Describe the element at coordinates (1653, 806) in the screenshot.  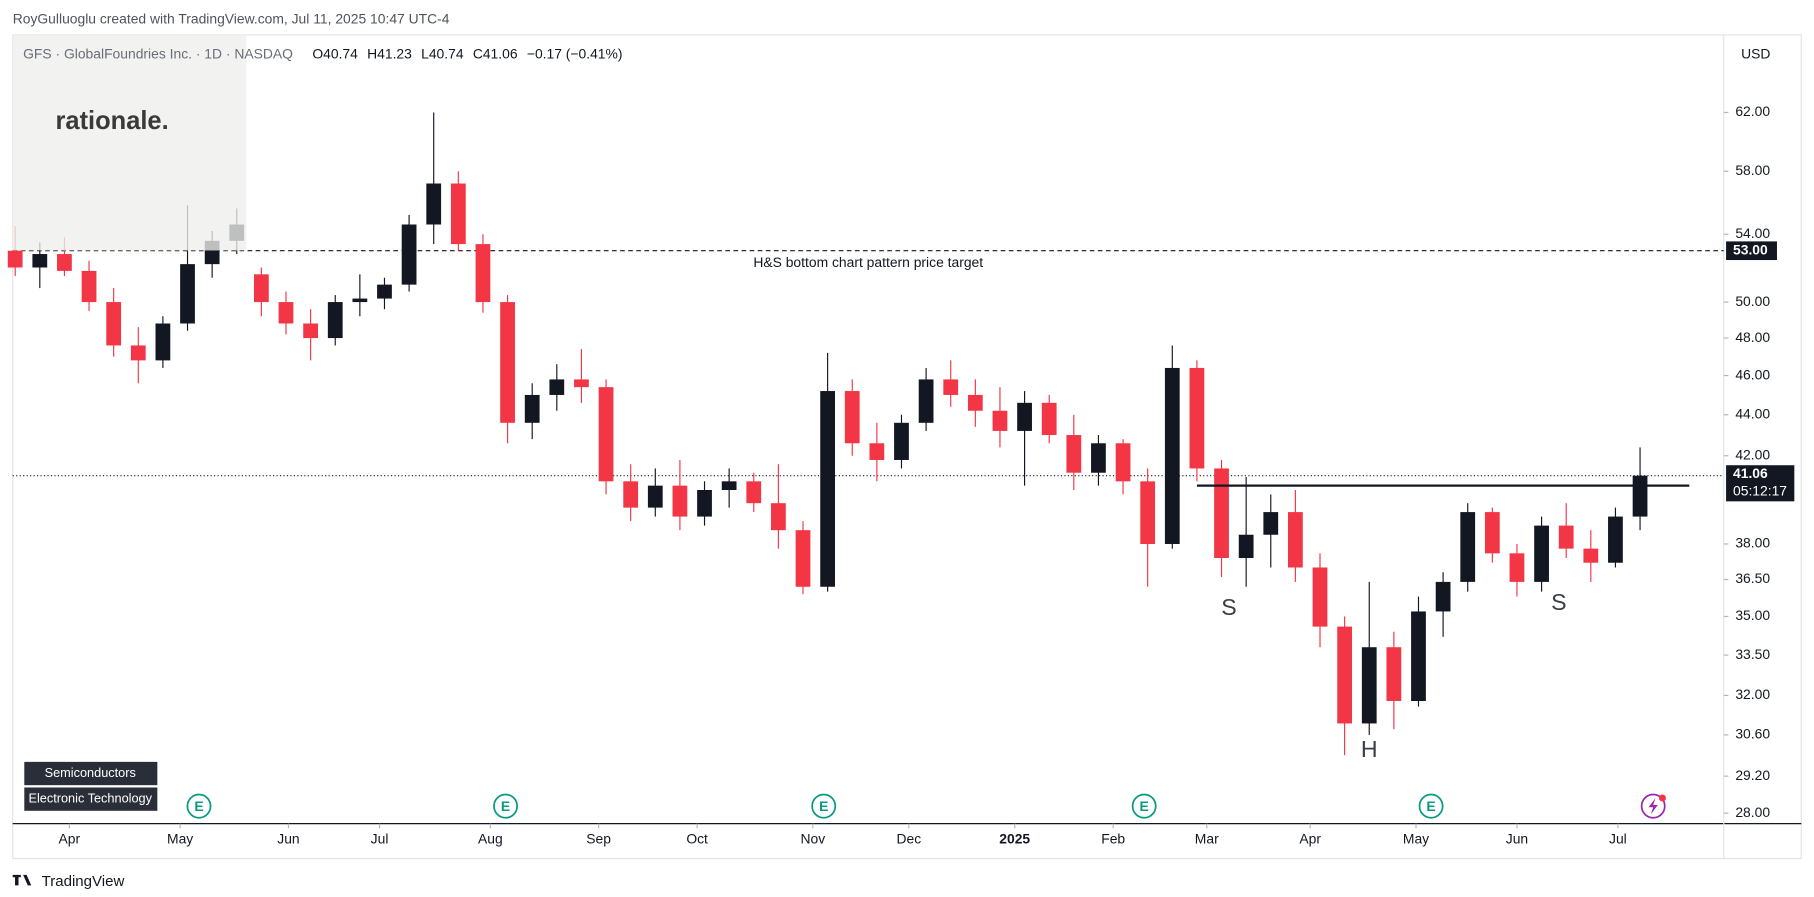
I see `events-icon` at that location.